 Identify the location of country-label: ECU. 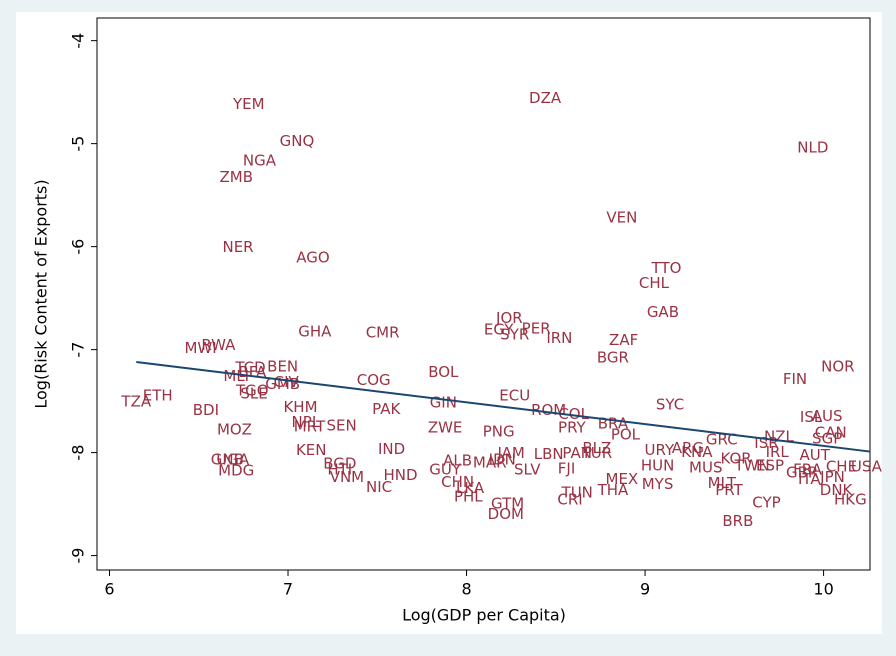
(514, 395).